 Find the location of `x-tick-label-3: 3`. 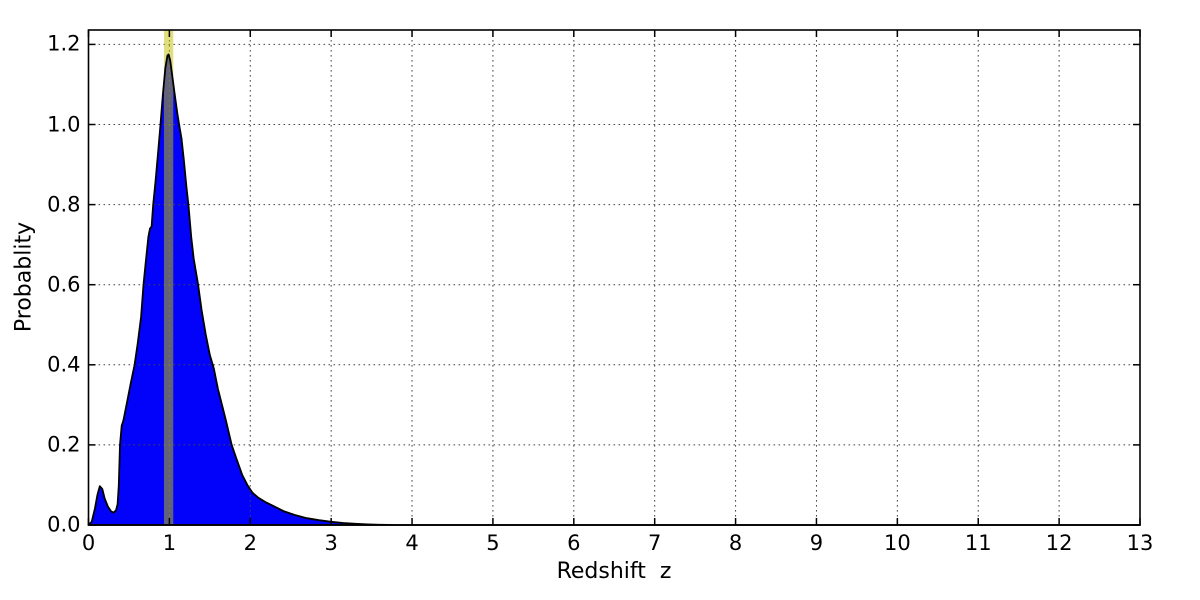

x-tick-label-3: 3 is located at coordinates (331, 543).